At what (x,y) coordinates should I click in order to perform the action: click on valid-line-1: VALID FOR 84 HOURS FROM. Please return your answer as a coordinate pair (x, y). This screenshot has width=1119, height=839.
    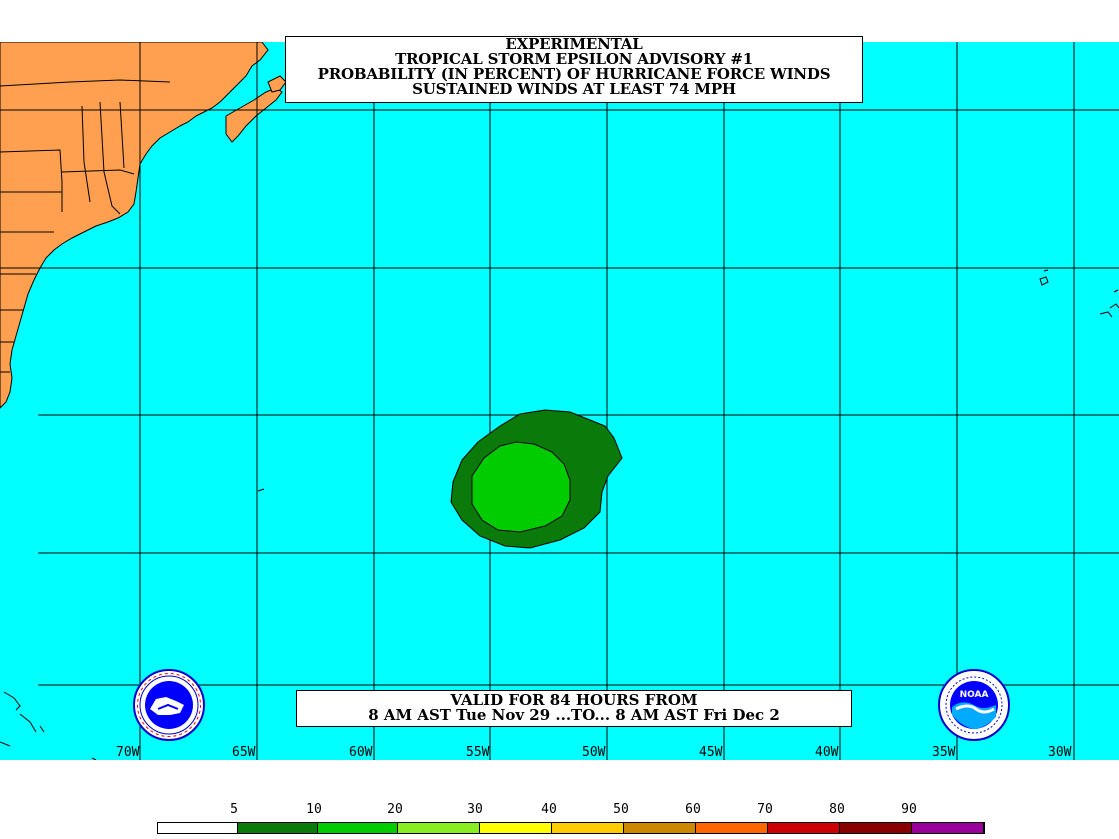
    Looking at the image, I should click on (574, 700).